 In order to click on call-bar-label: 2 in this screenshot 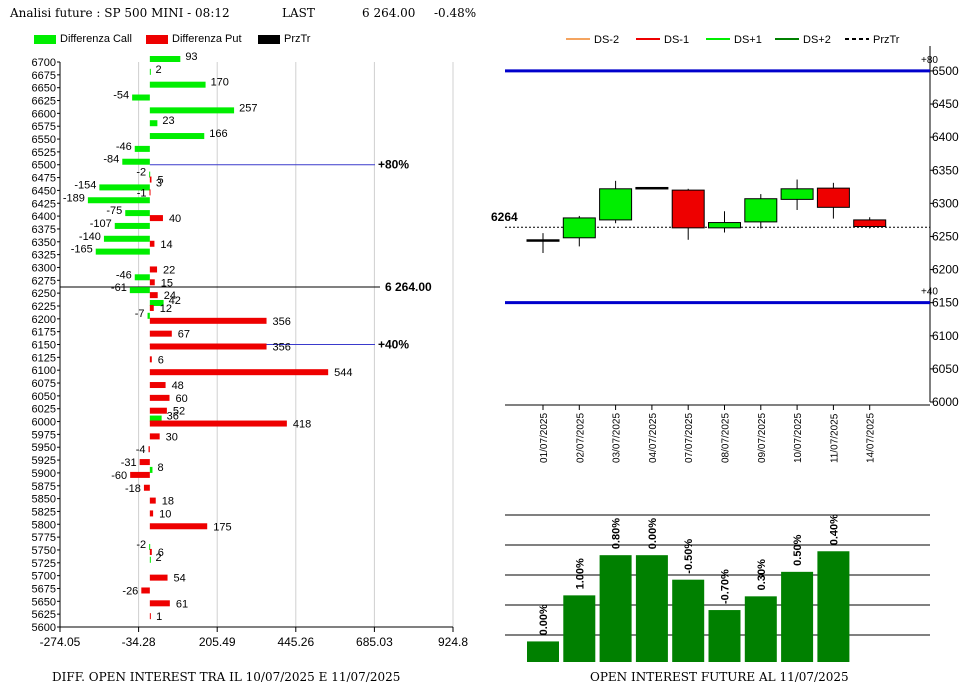, I will do `click(158, 558)`.